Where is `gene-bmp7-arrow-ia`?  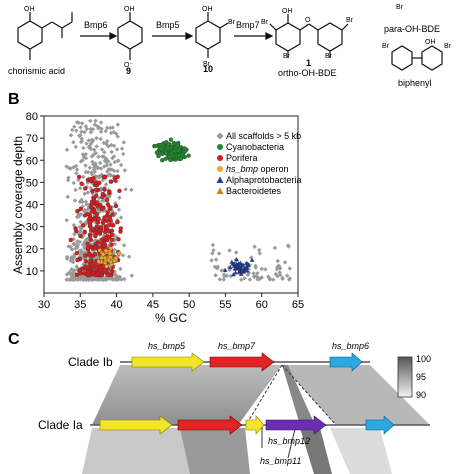 gene-bmp7-arrow-ia is located at coordinates (210, 425).